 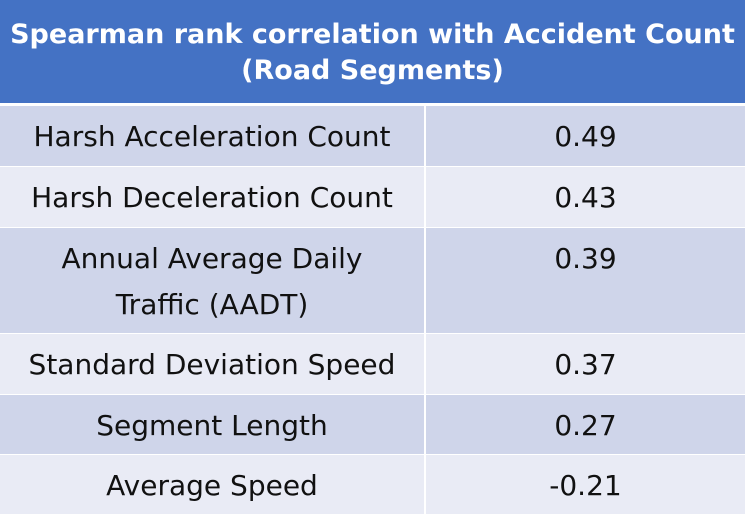 I want to click on row-label-line1: Annual Average Daily, so click(x=212, y=258).